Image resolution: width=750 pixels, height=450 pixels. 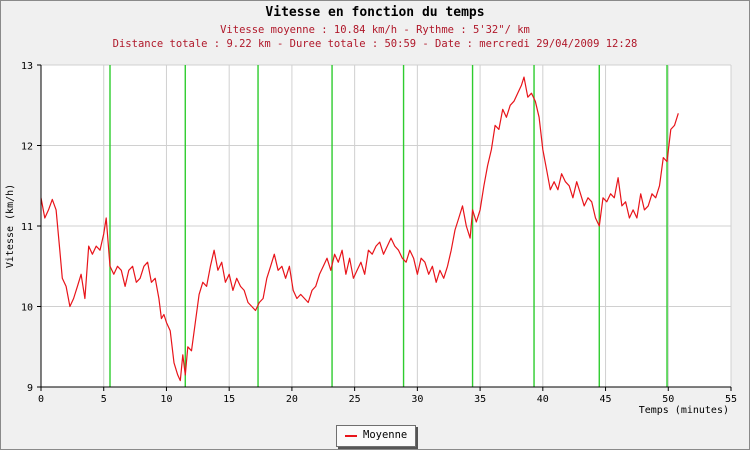 I want to click on y-tick-label-9: 9, so click(x=30, y=388).